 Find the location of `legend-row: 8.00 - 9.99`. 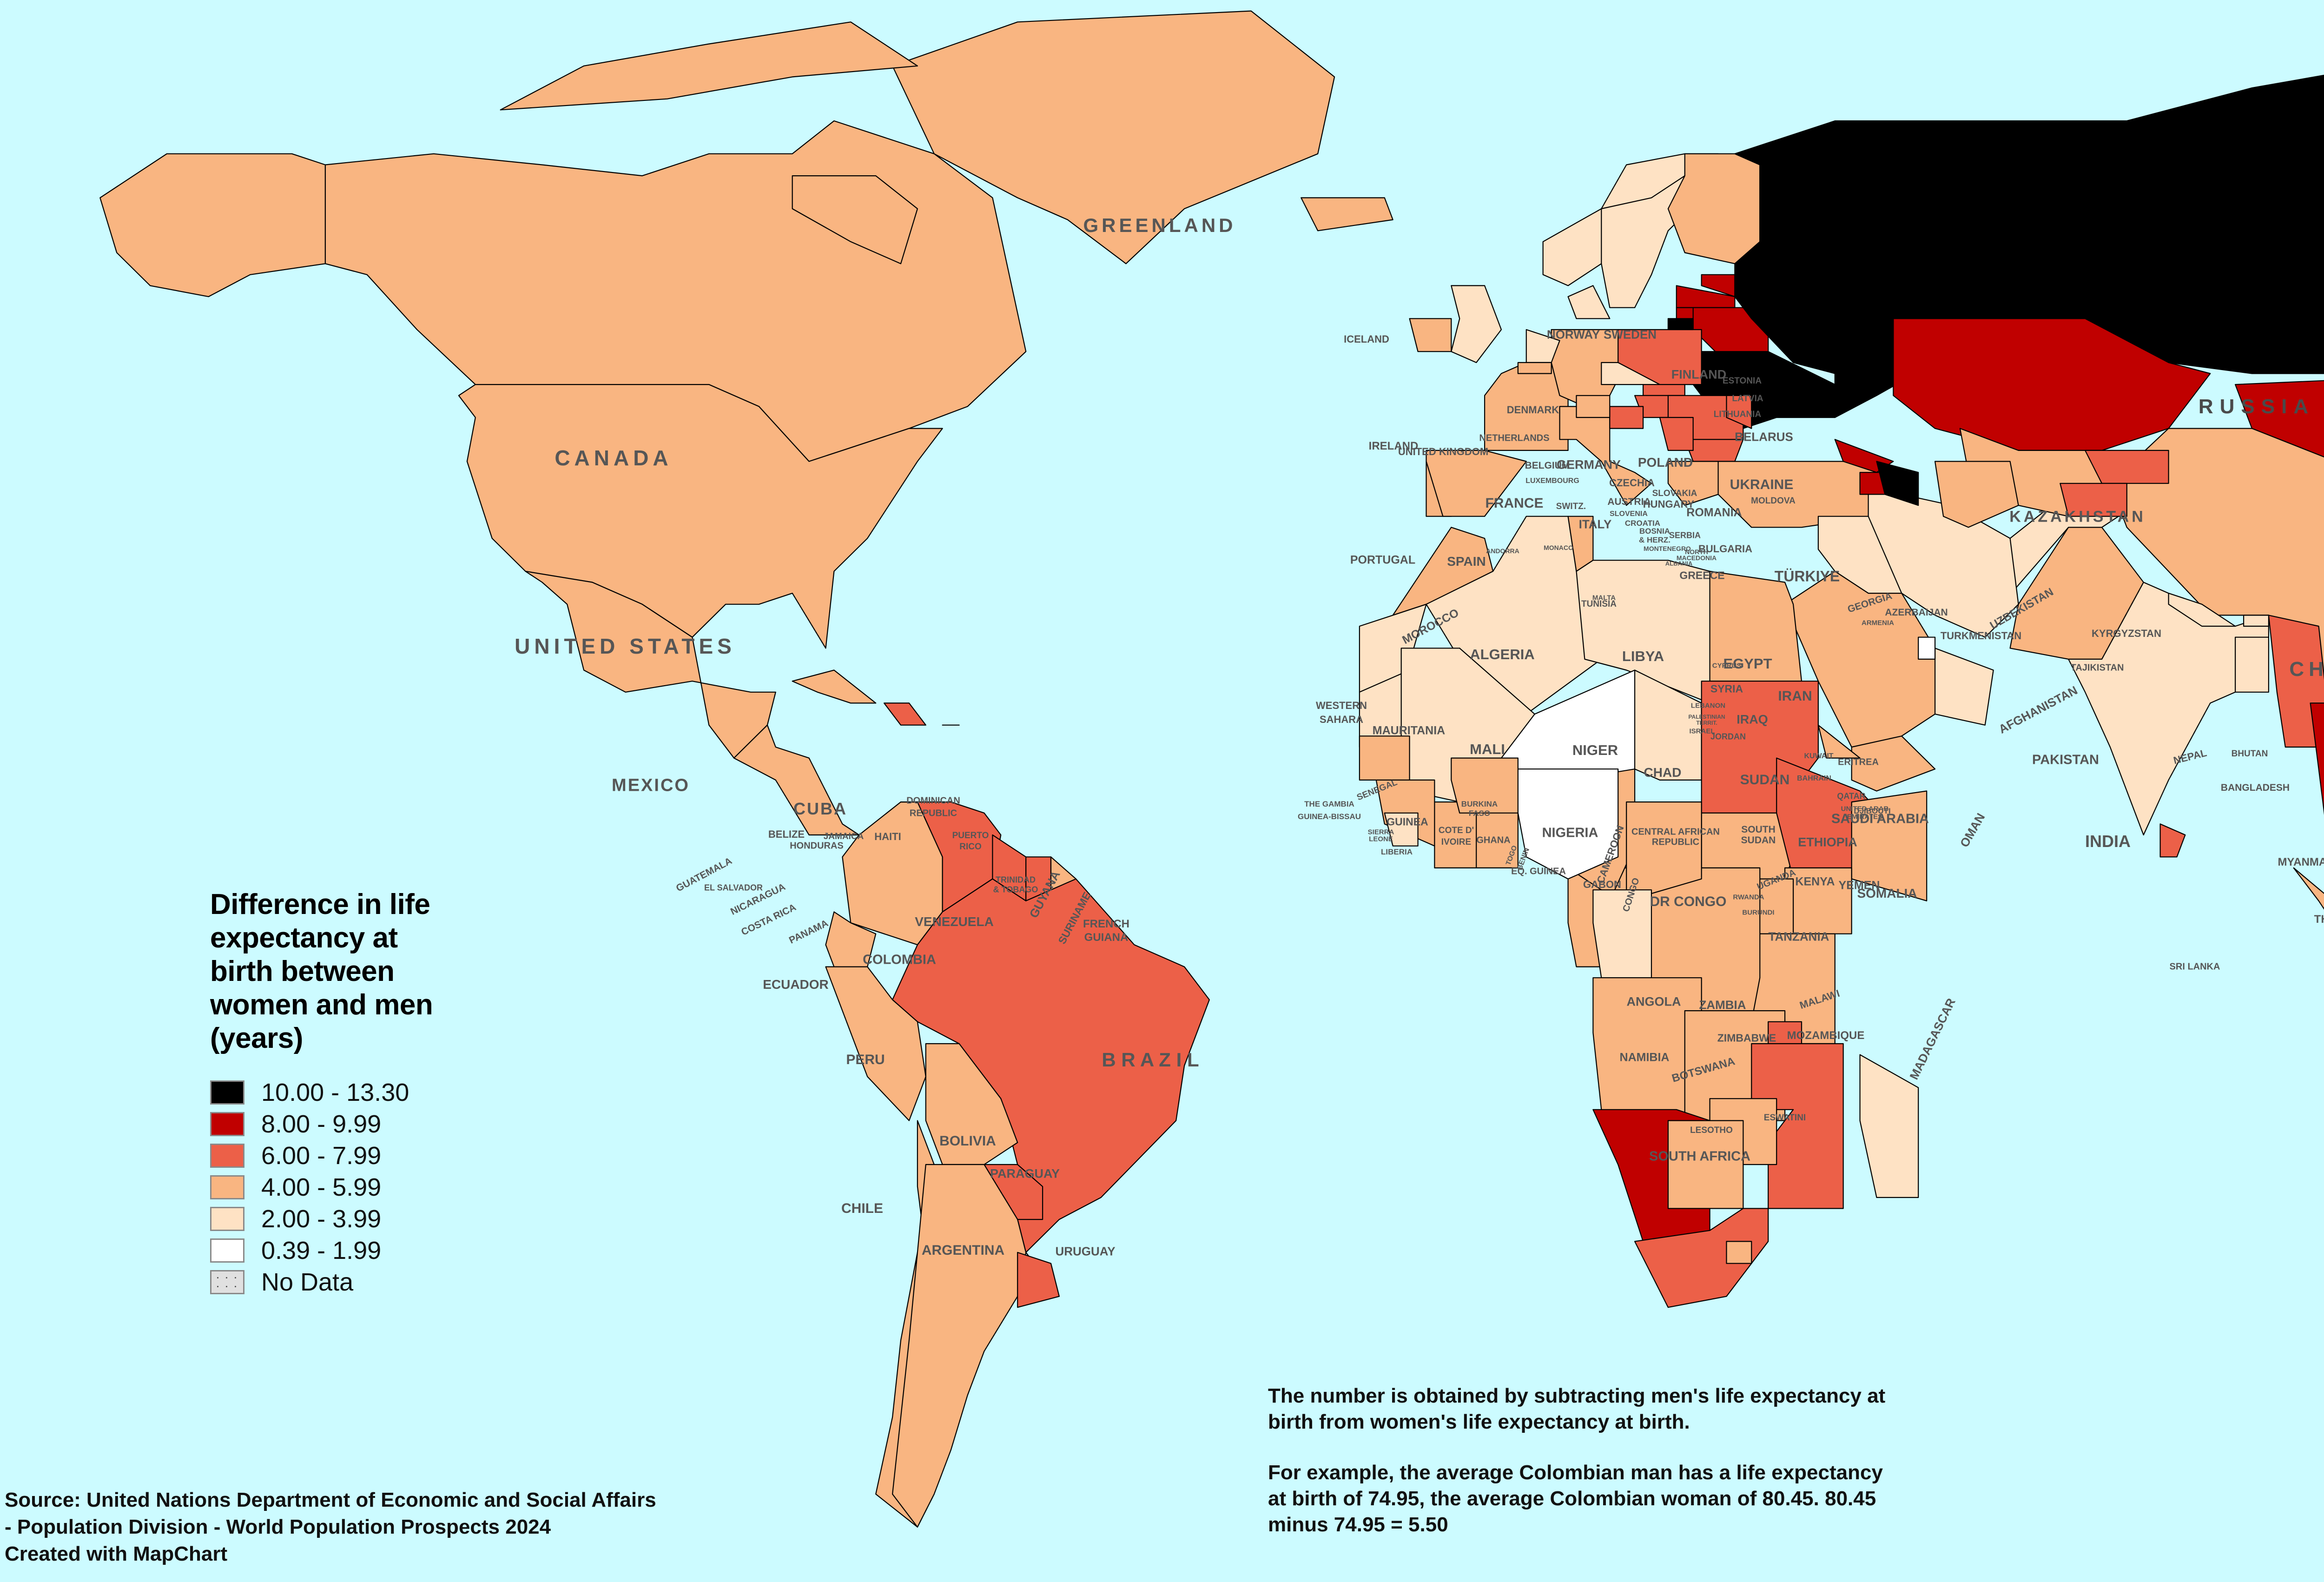

legend-row: 8.00 - 9.99 is located at coordinates (386, 1124).